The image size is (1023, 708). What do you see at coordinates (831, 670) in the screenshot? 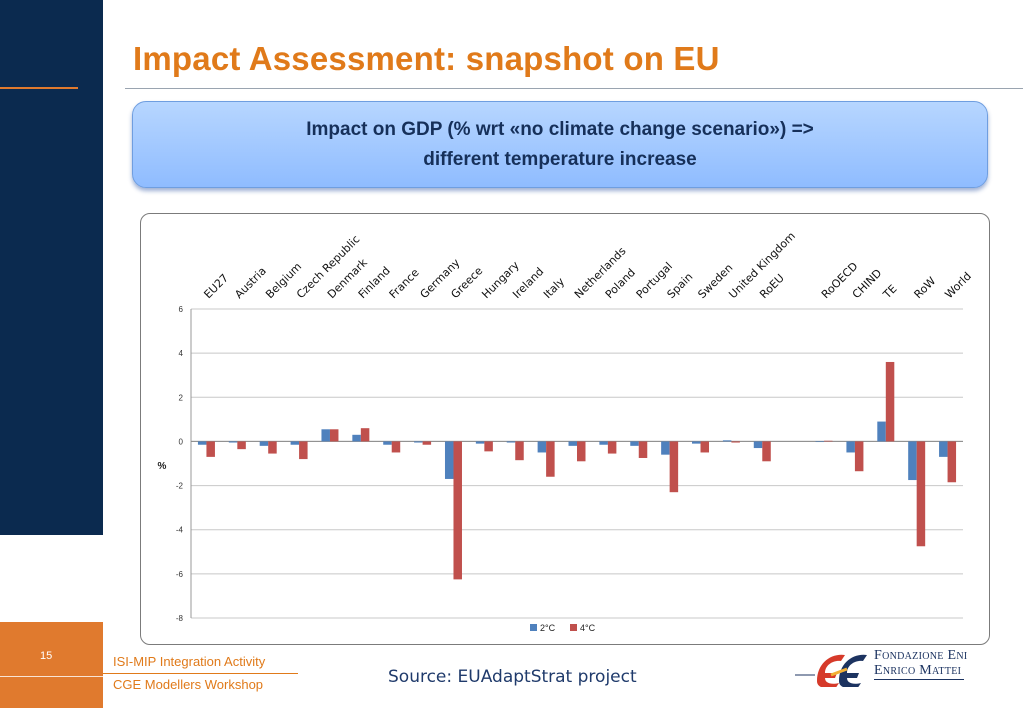
I see `feem-logo-icon` at bounding box center [831, 670].